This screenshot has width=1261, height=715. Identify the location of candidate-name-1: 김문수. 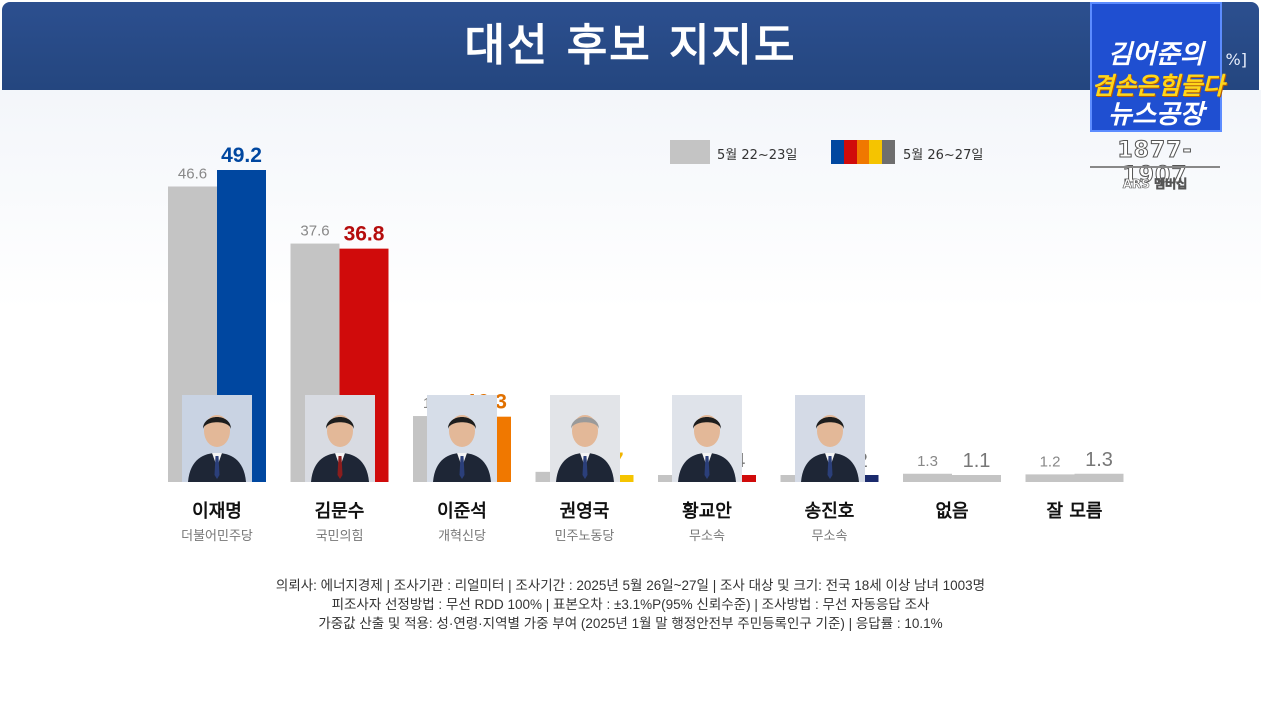
(339, 511).